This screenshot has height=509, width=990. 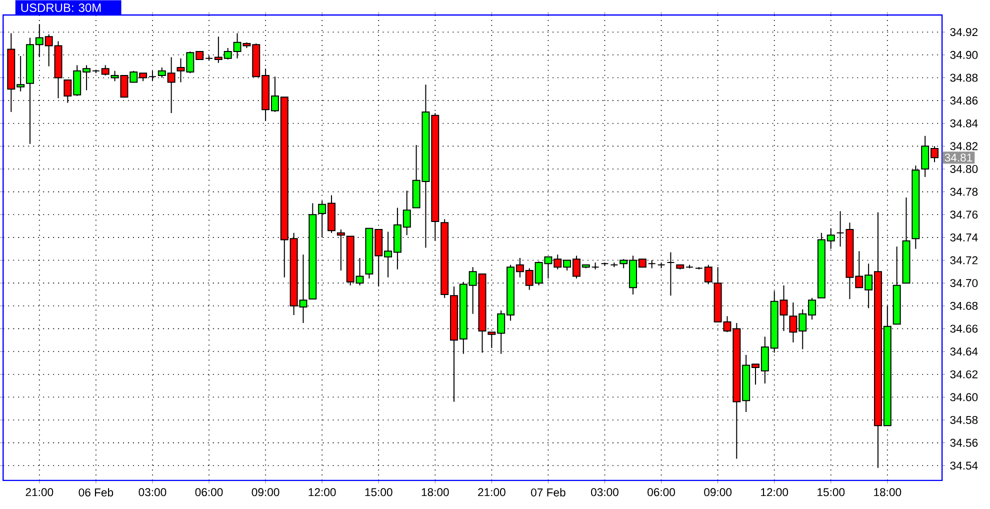 What do you see at coordinates (964, 32) in the screenshot?
I see `y-tick-label: 34.92` at bounding box center [964, 32].